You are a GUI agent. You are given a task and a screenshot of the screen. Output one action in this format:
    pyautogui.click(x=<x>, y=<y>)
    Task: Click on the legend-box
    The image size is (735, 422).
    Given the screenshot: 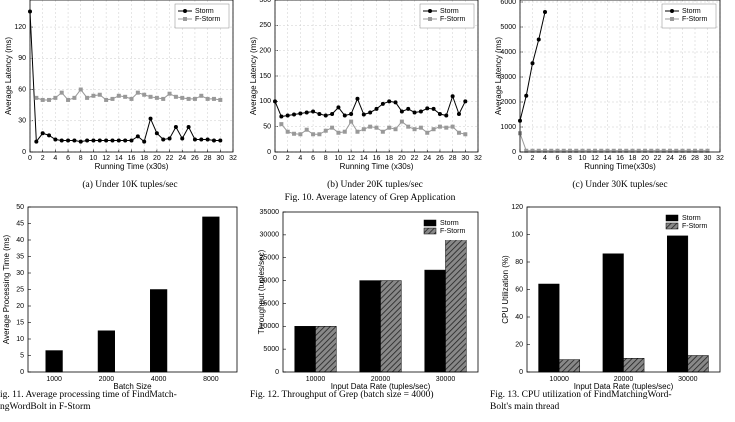 What is the action you would take?
    pyautogui.click(x=202, y=16)
    